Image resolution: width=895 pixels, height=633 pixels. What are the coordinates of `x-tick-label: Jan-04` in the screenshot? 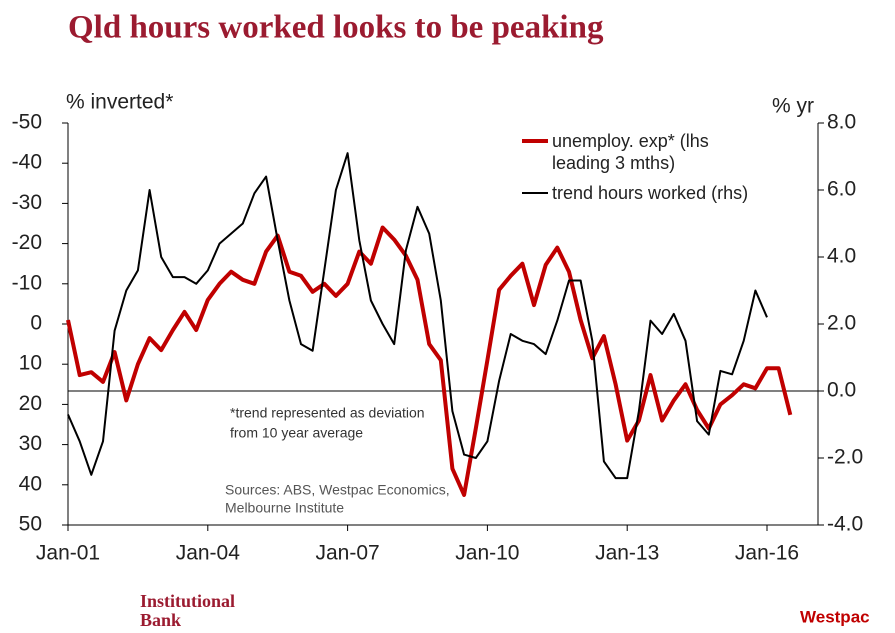 It's located at (208, 553).